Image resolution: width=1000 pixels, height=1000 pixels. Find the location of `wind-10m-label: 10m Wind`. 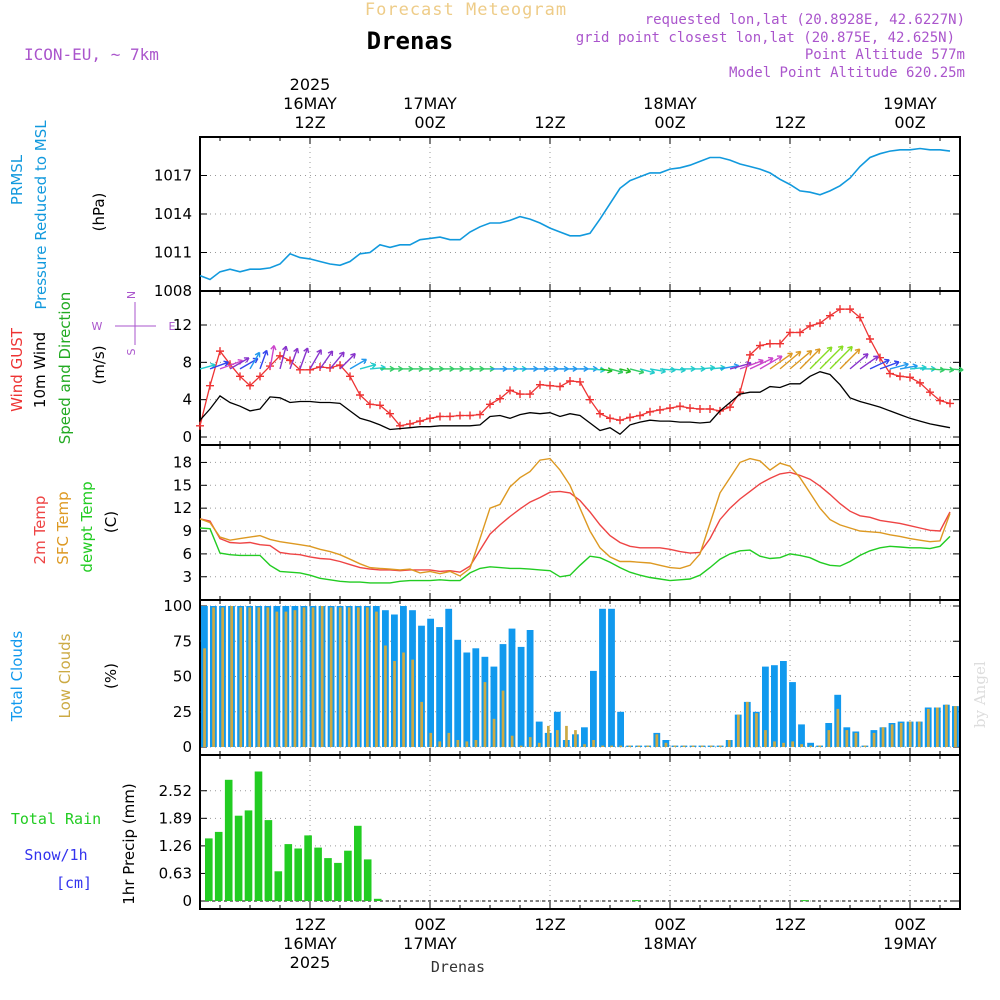

wind-10m-label: 10m Wind is located at coordinates (40, 370).